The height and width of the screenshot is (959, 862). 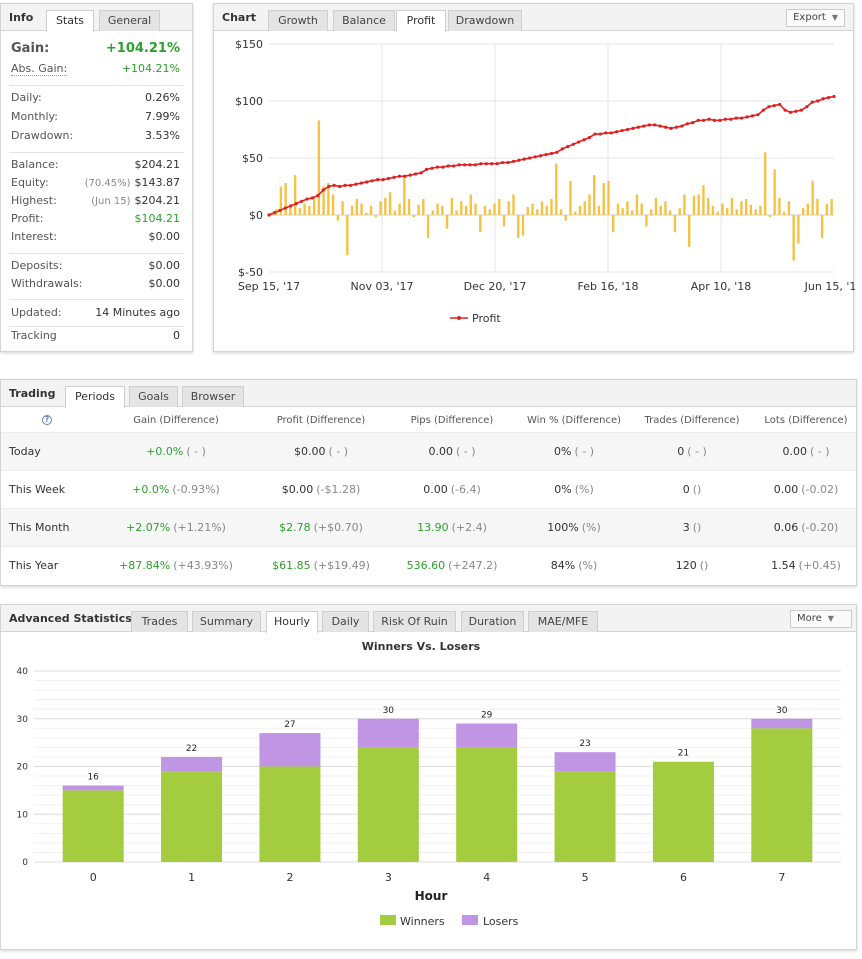 What do you see at coordinates (485, 20) in the screenshot?
I see `tab-drawdown: Drawdown` at bounding box center [485, 20].